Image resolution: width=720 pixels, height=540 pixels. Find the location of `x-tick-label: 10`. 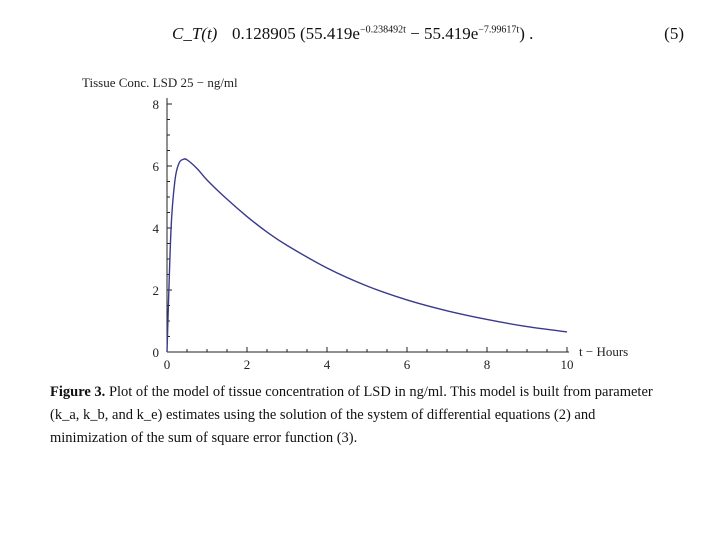

x-tick-label: 10 is located at coordinates (567, 364).